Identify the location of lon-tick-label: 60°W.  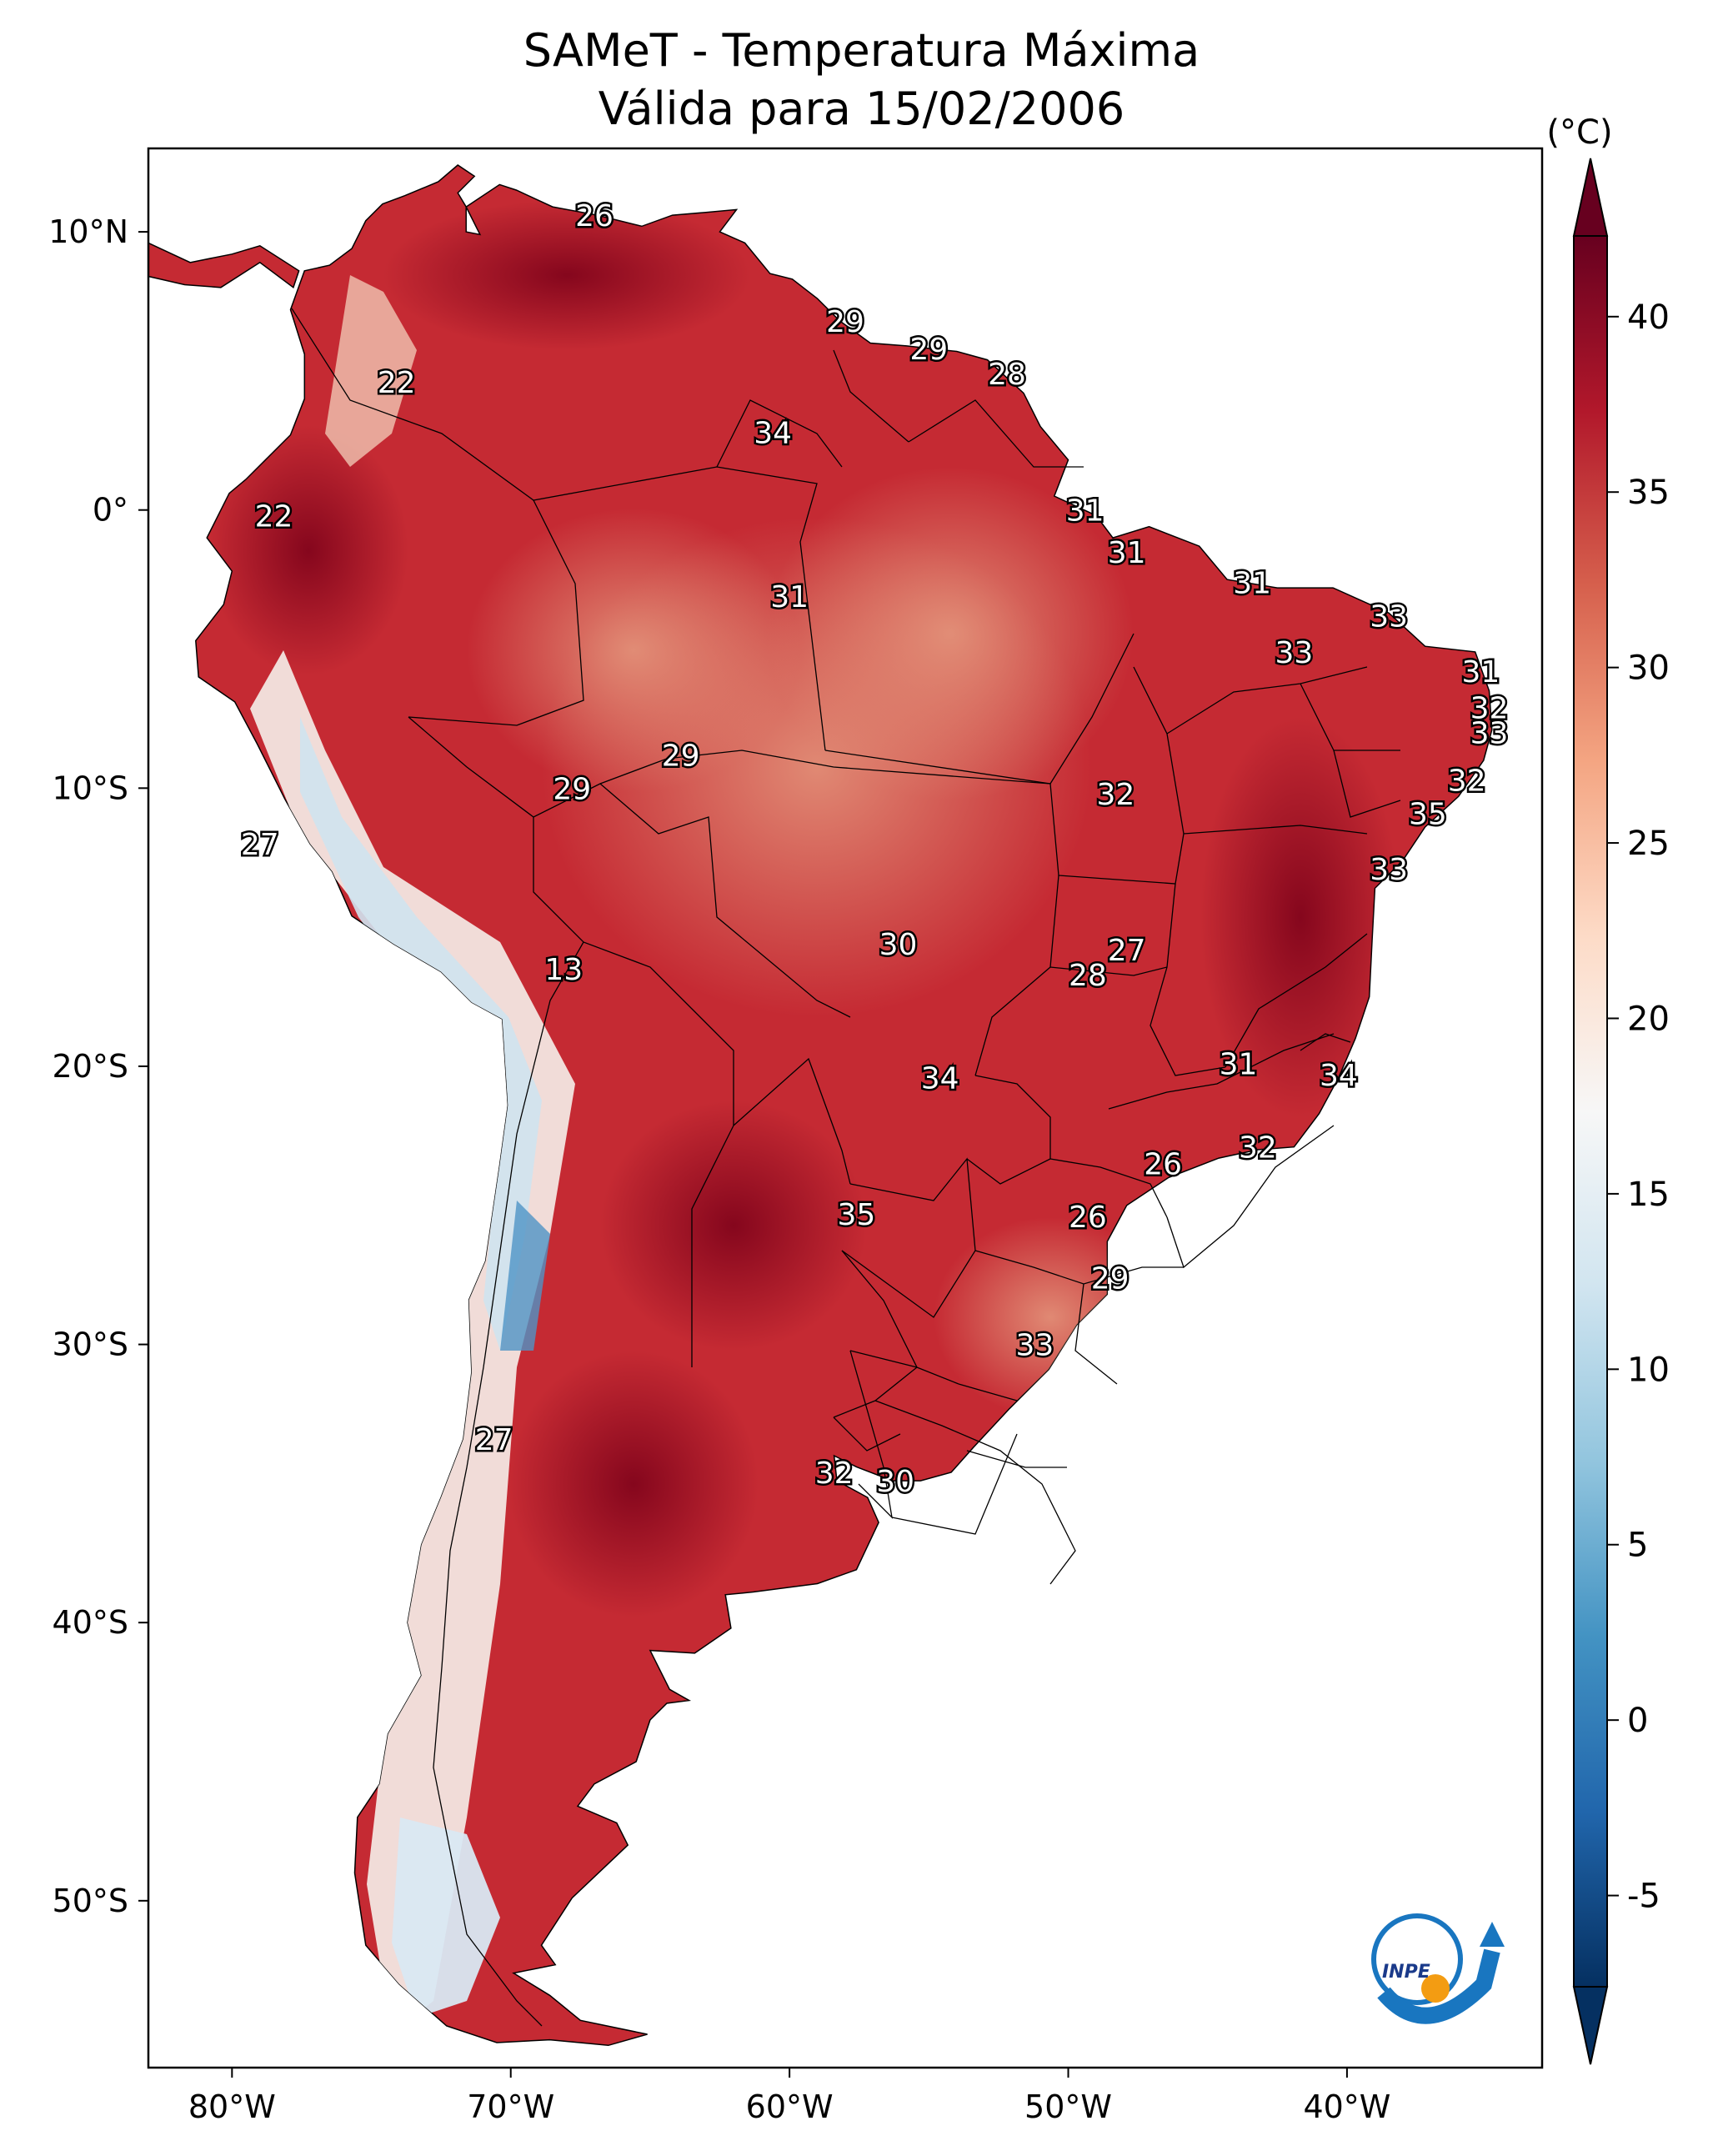
(790, 2106).